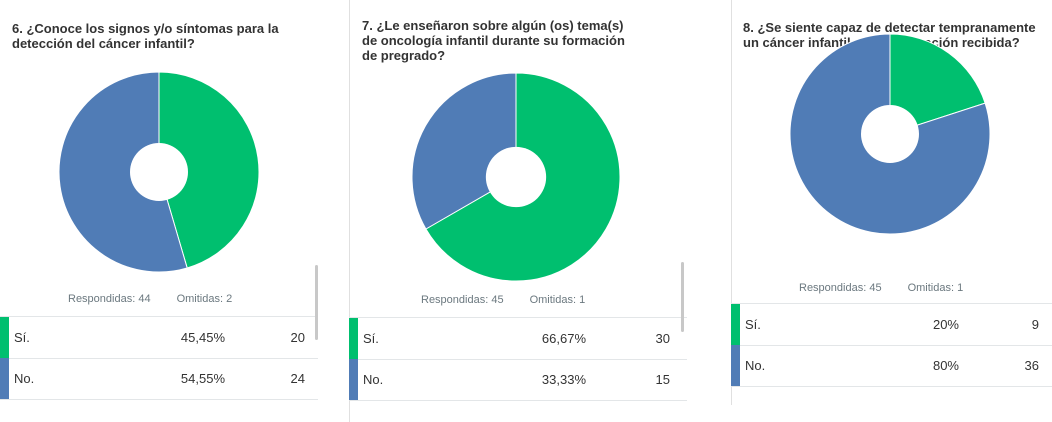 The height and width of the screenshot is (422, 1052). I want to click on answer-percent: 33,33%, so click(563, 379).